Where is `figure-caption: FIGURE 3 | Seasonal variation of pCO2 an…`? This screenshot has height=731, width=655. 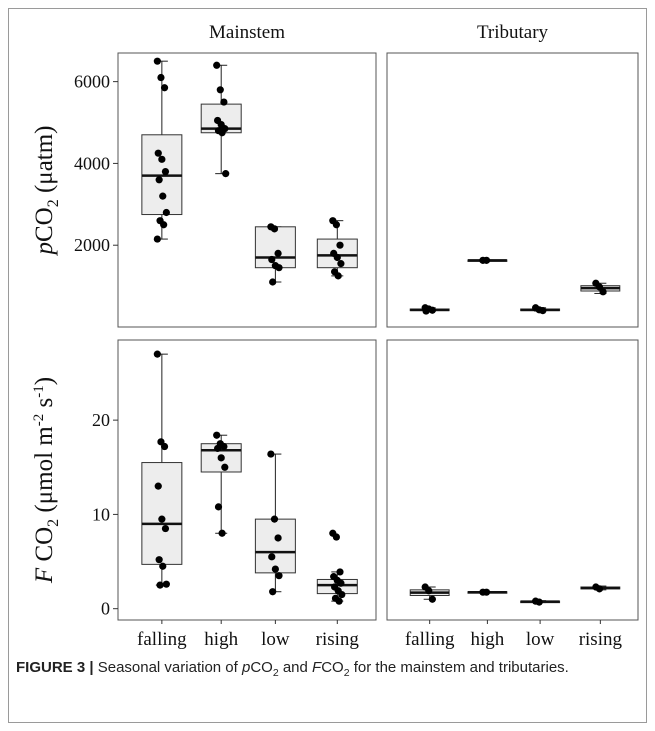 figure-caption: FIGURE 3 | Seasonal variation of pCO2 an… is located at coordinates (322, 670).